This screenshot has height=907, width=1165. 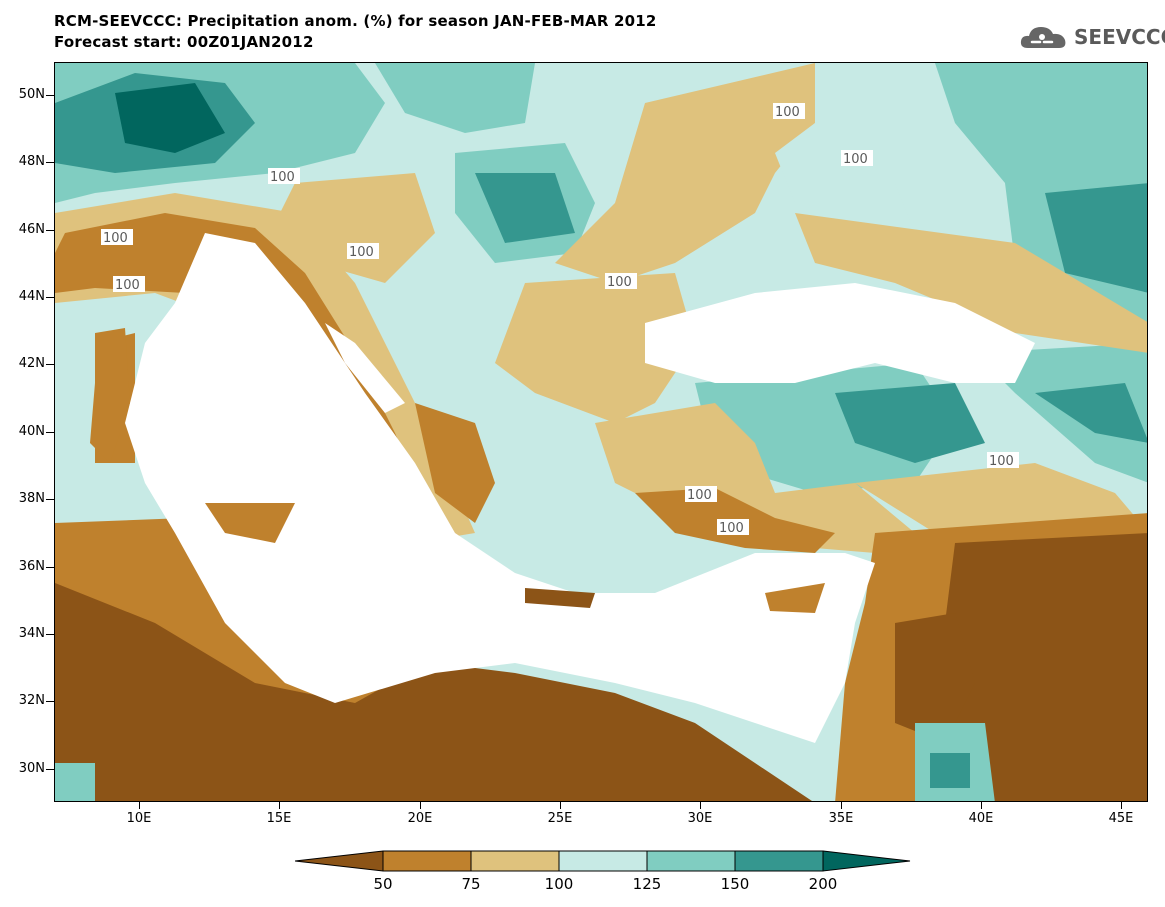 What do you see at coordinates (823, 884) in the screenshot?
I see `colorbar-label-200: 200` at bounding box center [823, 884].